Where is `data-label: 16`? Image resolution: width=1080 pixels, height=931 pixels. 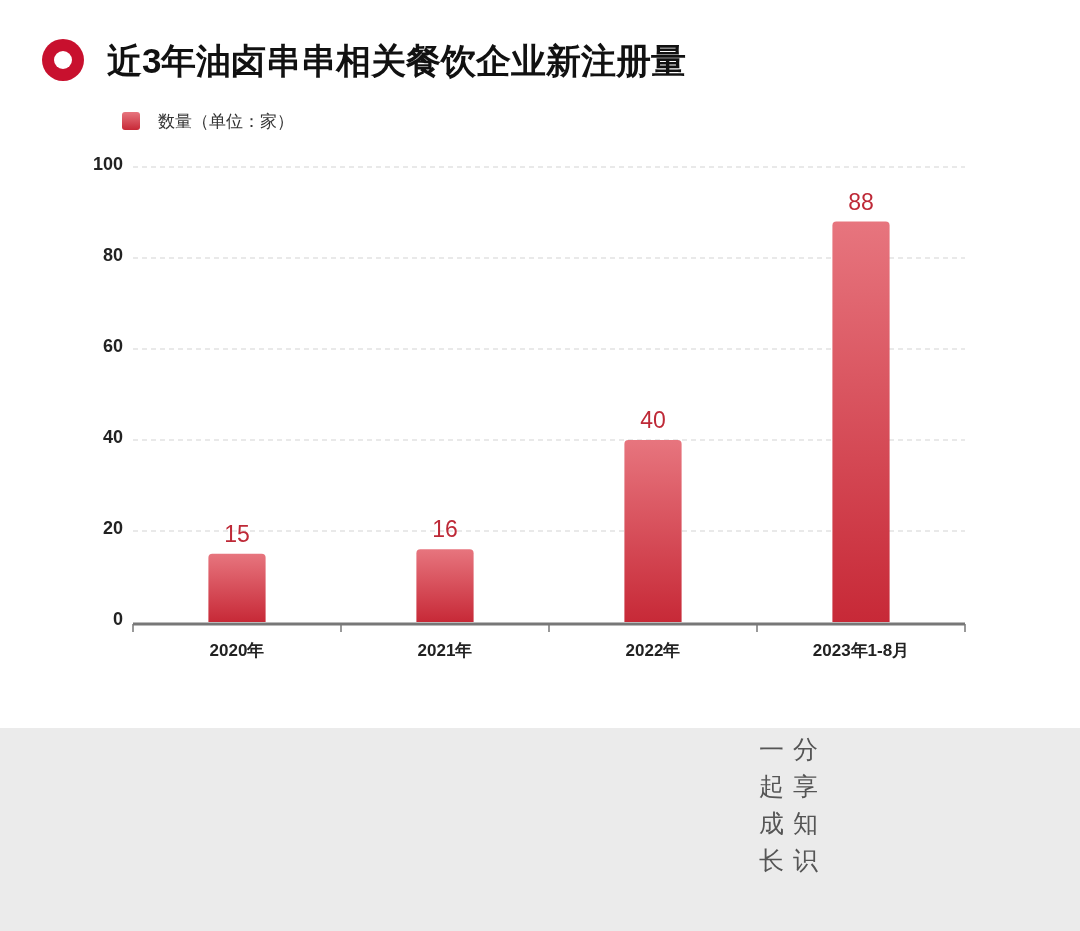 data-label: 16 is located at coordinates (445, 529).